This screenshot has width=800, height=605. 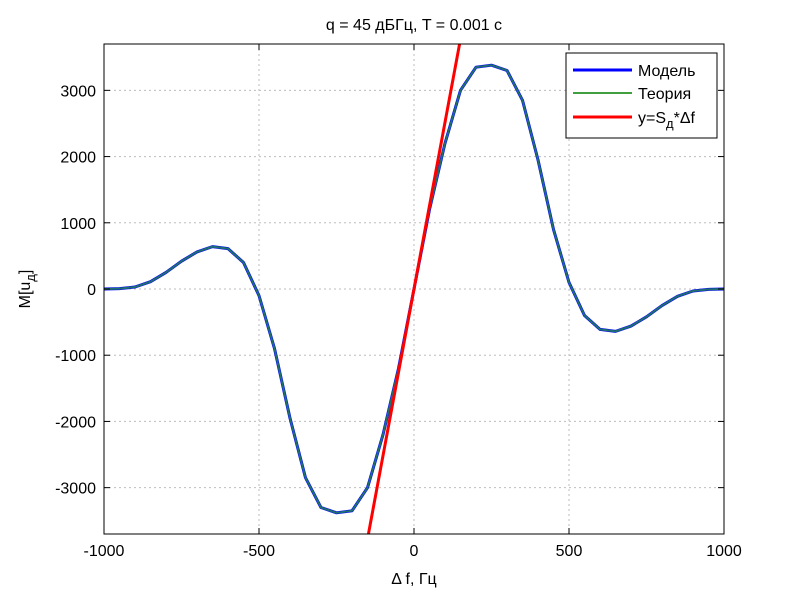 I want to click on x-tick-label: 500, so click(x=569, y=551).